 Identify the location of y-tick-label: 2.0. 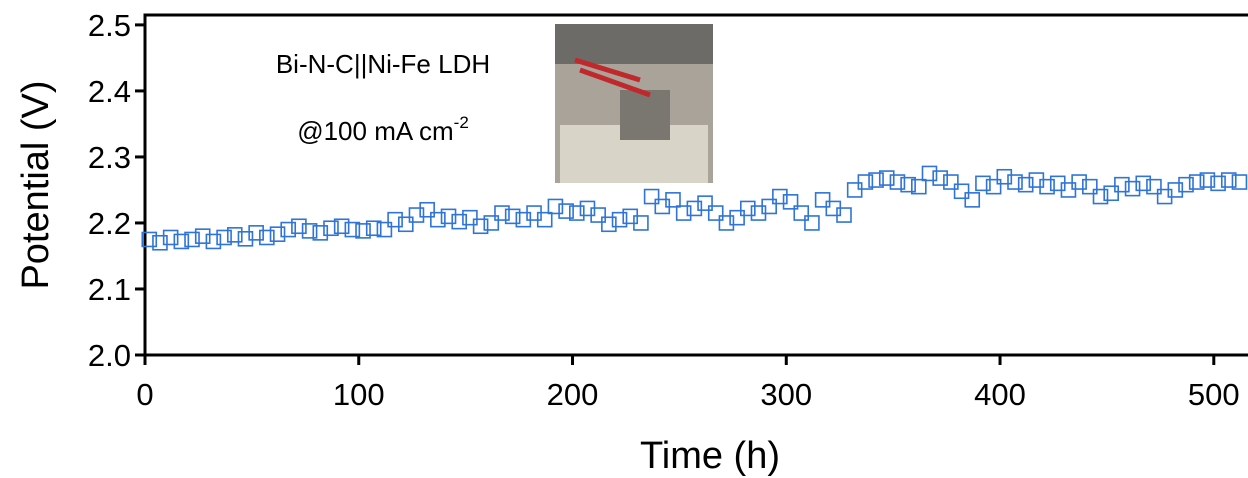
(109, 355).